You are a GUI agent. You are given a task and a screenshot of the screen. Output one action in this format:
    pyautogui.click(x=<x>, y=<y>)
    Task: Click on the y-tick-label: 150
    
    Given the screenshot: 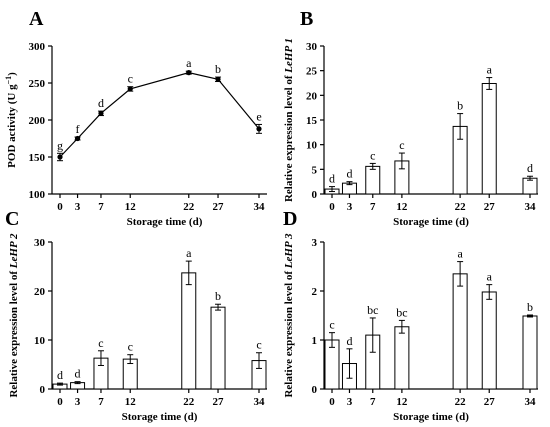 What is the action you would take?
    pyautogui.click(x=37, y=158)
    